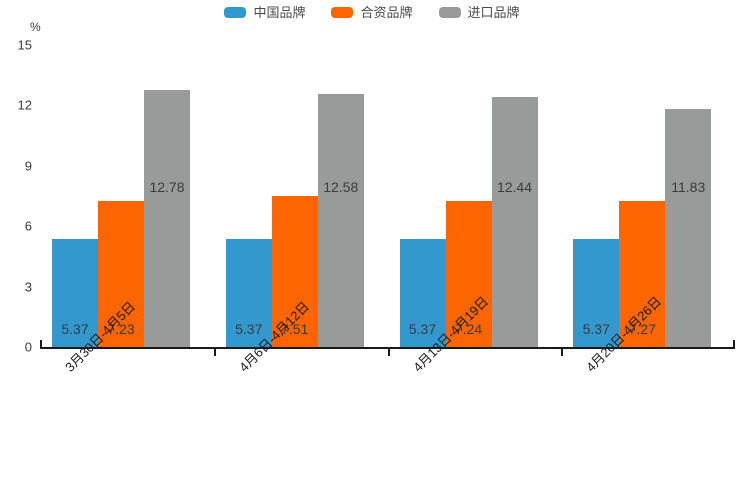 This screenshot has width=744, height=496. What do you see at coordinates (468, 274) in the screenshot?
I see `bar-joint-venture-brand: 7.24` at bounding box center [468, 274].